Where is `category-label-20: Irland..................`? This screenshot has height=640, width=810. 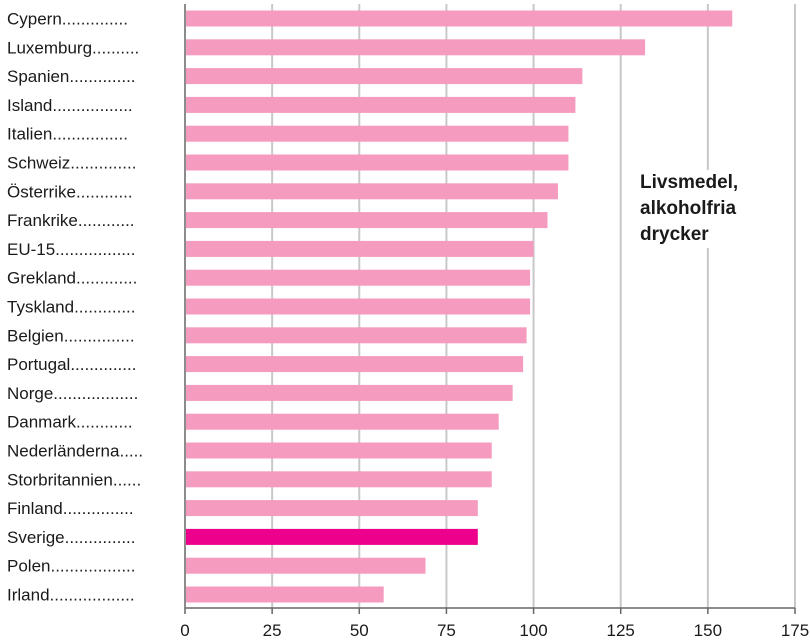 category-label-20: Irland.................. is located at coordinates (71, 595).